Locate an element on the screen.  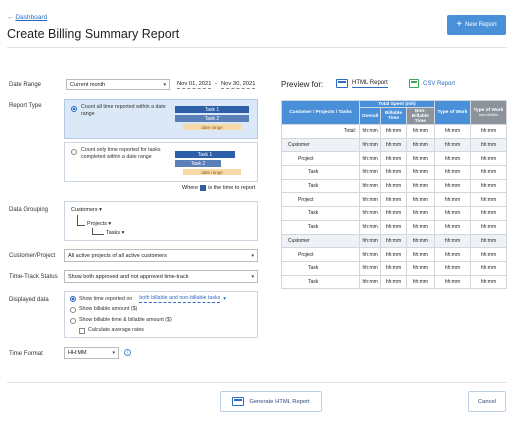
average-rates-checkbox-row: Calculate average rates is located at coordinates (111, 330).